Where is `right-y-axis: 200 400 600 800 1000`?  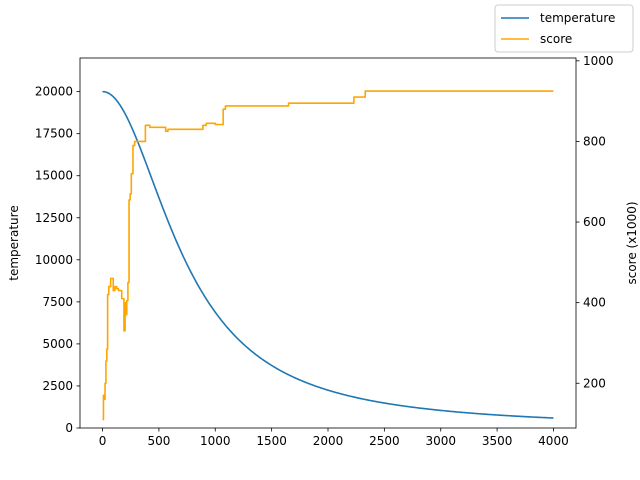 right-y-axis: 200 400 600 800 1000 is located at coordinates (595, 222).